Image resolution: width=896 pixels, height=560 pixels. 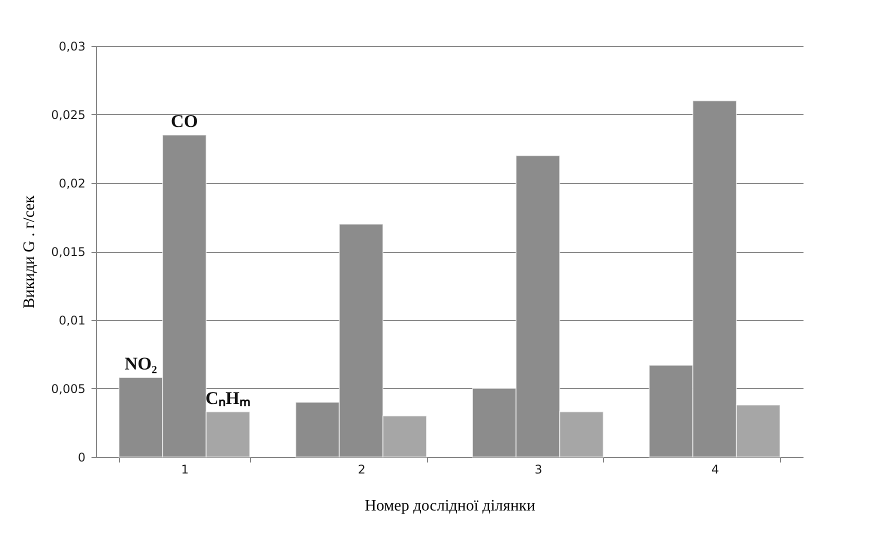 What do you see at coordinates (450, 506) in the screenshot?
I see `x-axis-title: Номер дослідної ділянки` at bounding box center [450, 506].